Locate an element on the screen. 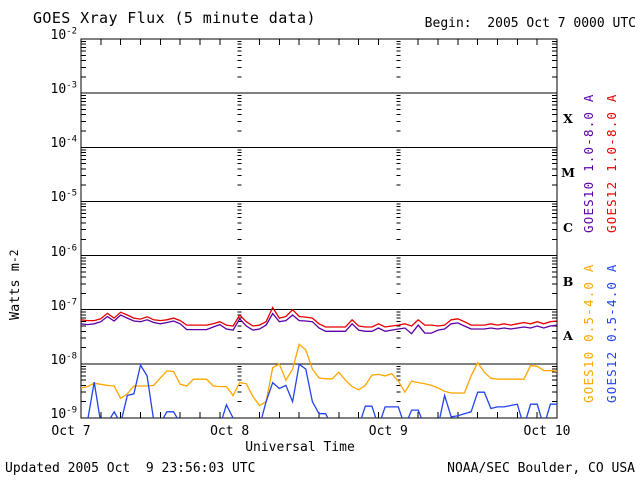 Image resolution: width=640 pixels, height=480 pixels. begin-timestamp: Begin: 2005 Oct 7 0000 UTC is located at coordinates (530, 23).